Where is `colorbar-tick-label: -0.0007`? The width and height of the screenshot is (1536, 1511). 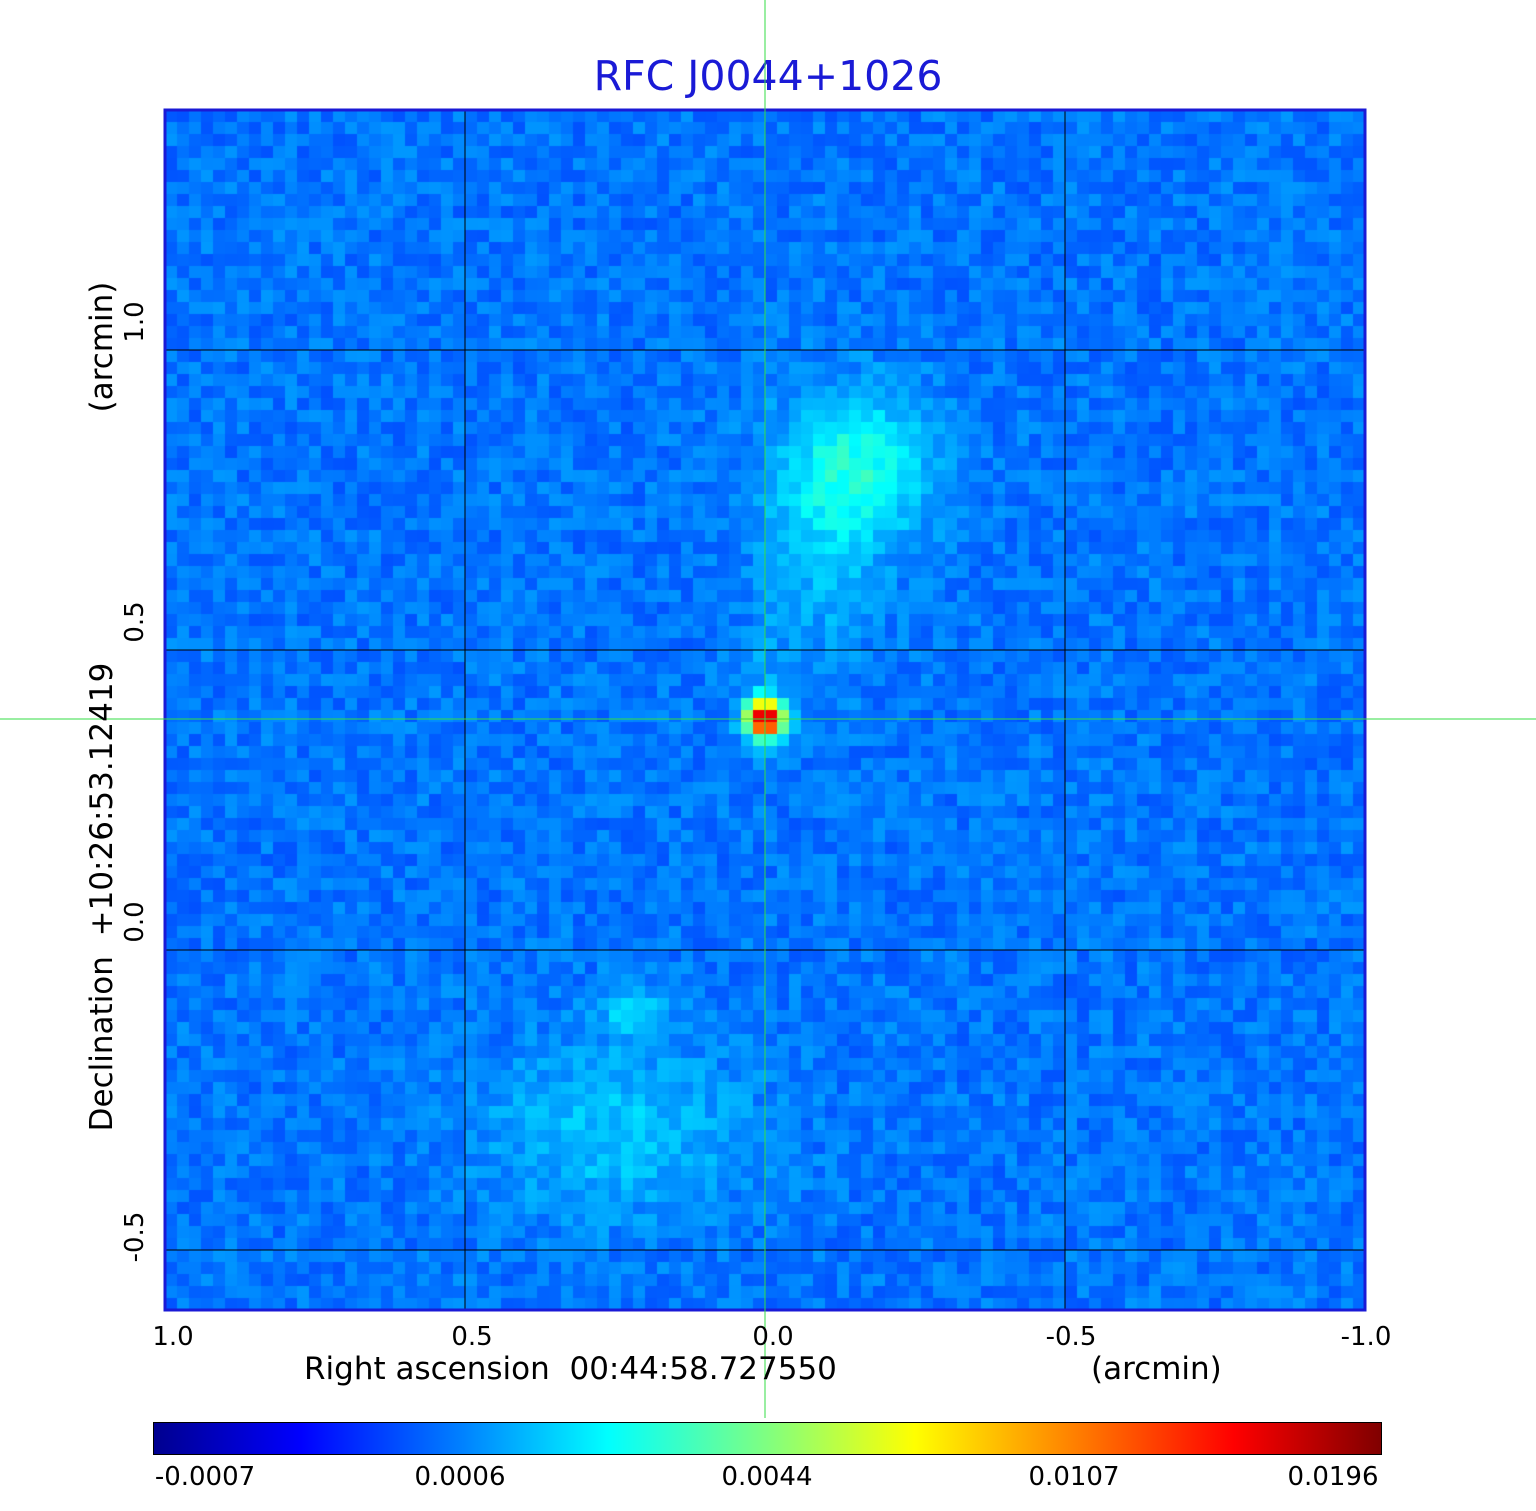
colorbar-tick-label: -0.0007 is located at coordinates (205, 1477).